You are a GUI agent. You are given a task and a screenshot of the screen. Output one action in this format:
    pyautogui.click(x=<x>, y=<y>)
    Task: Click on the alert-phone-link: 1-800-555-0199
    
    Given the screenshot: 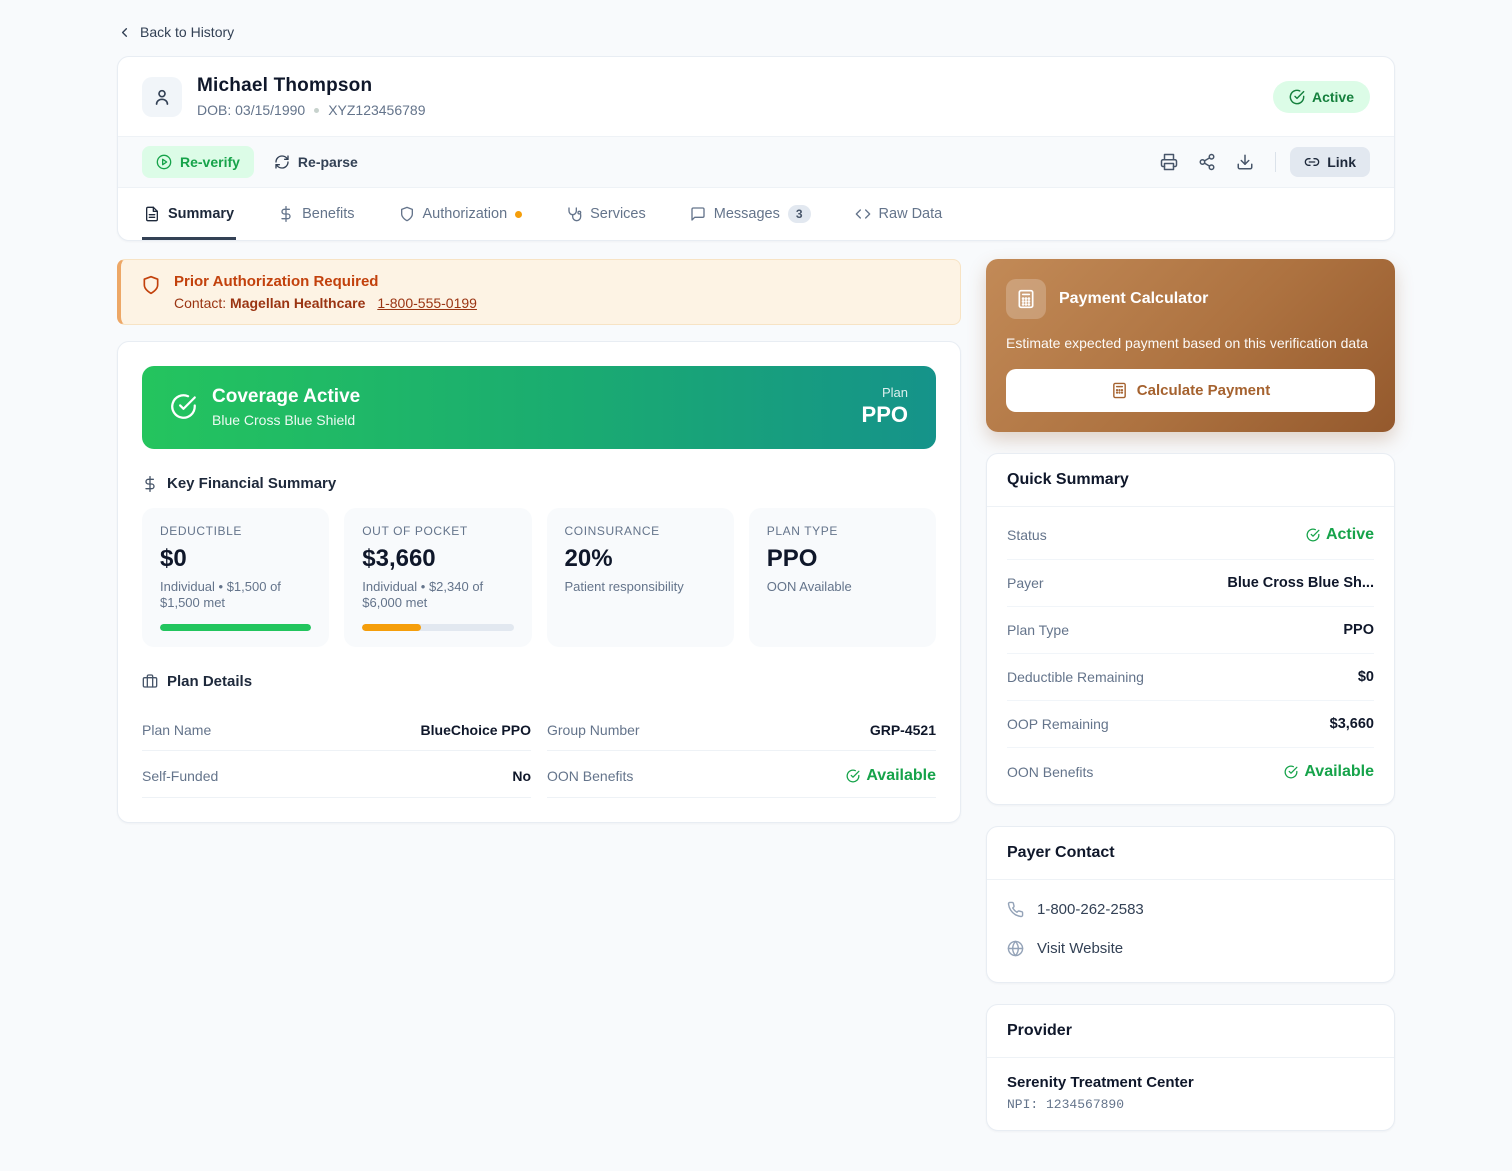 What is the action you would take?
    pyautogui.click(x=427, y=303)
    